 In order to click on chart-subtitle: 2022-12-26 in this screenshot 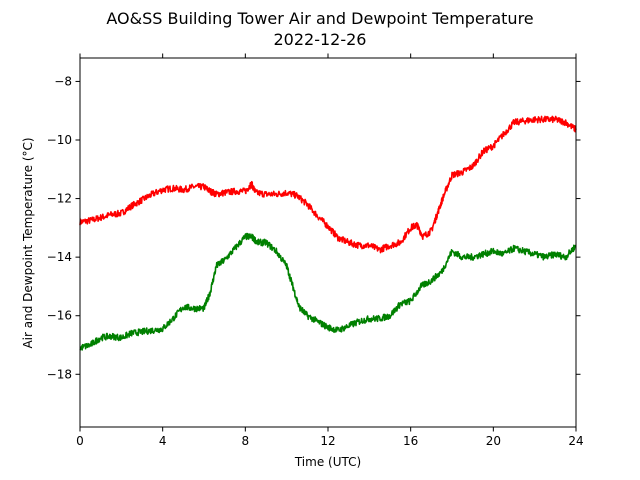, I will do `click(320, 39)`.